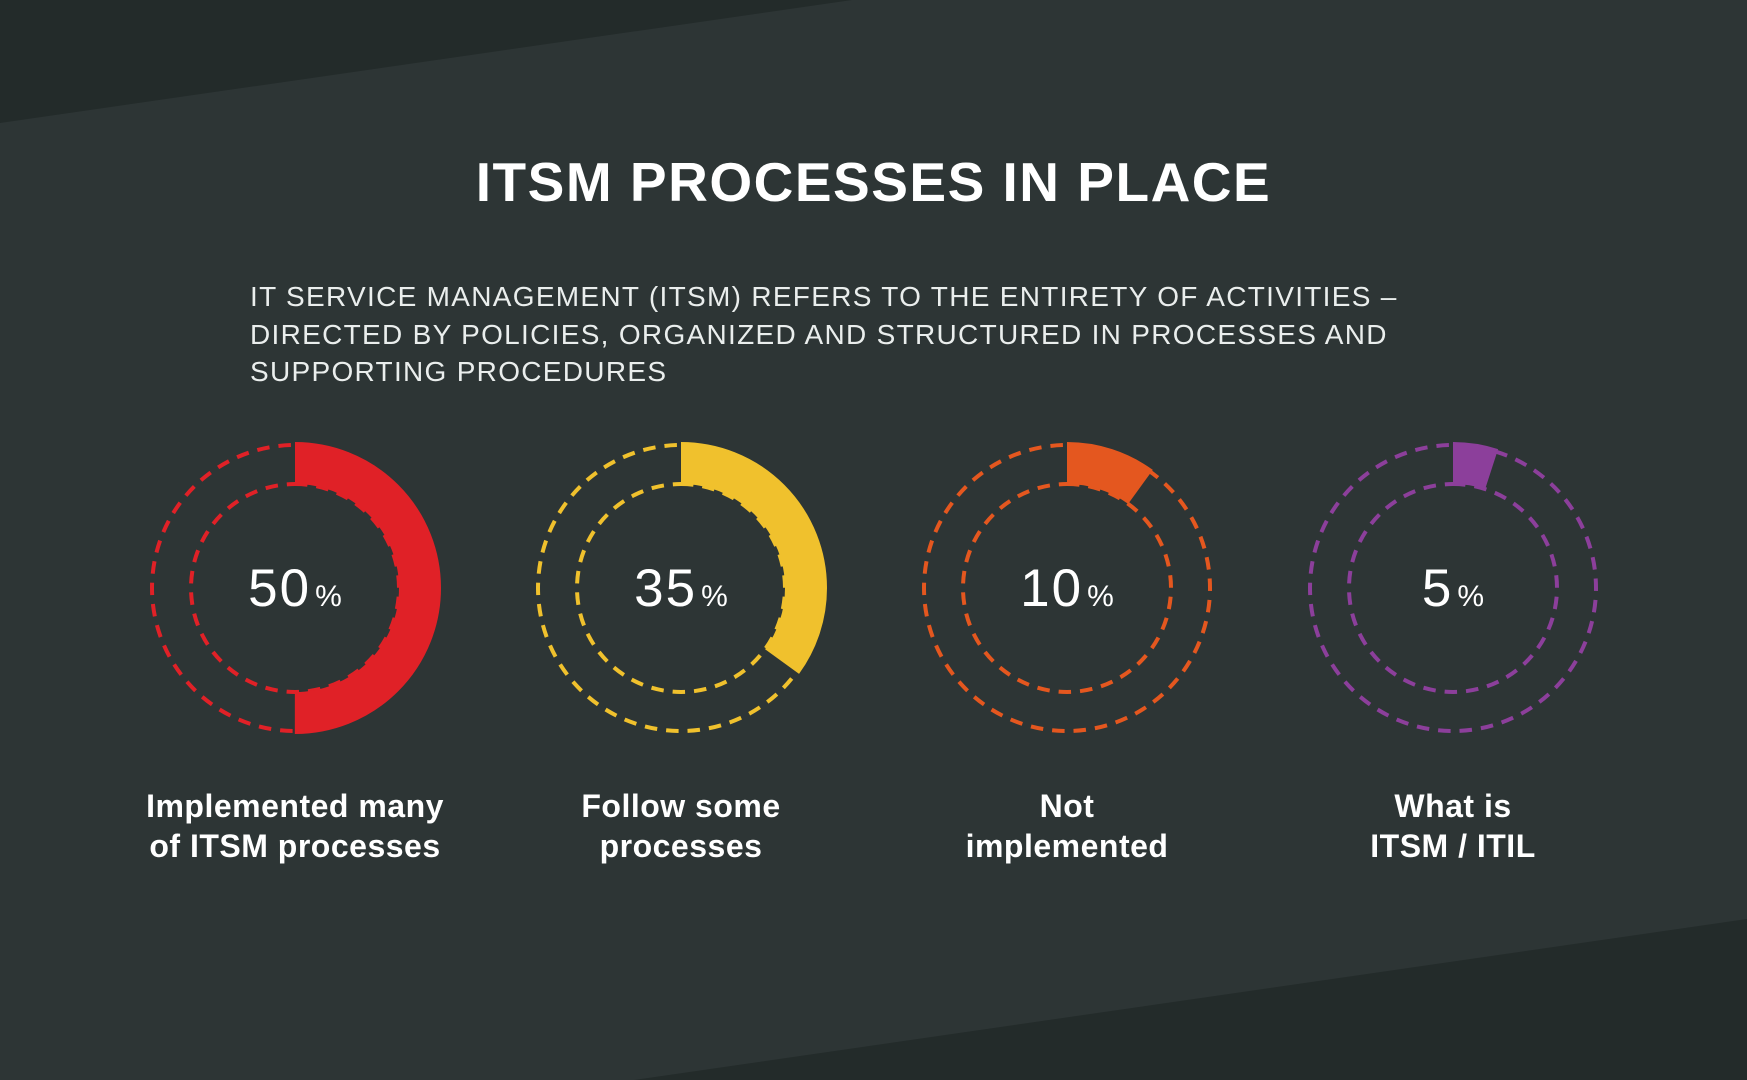 Image resolution: width=1747 pixels, height=1080 pixels. I want to click on donut-label: What is ITSM / ITIL, so click(1453, 826).